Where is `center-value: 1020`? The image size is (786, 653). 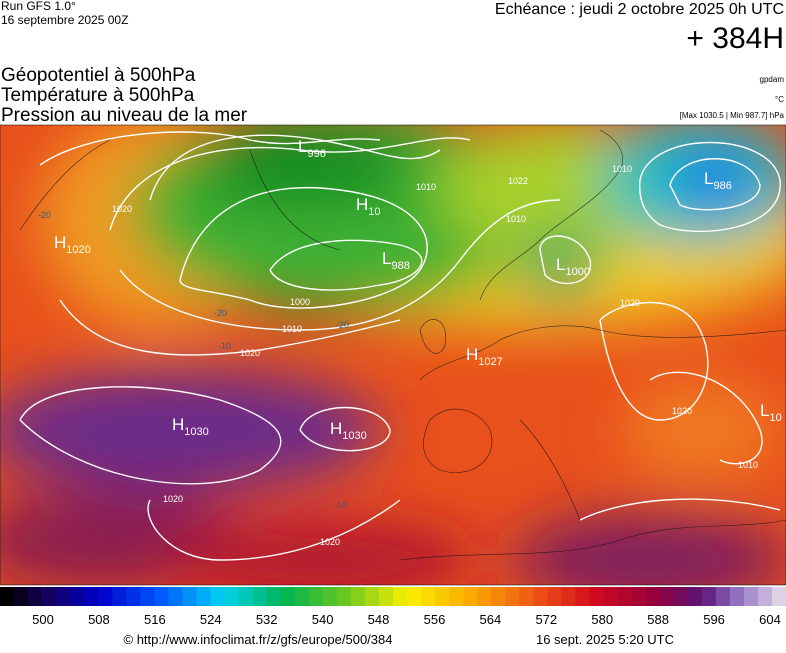 center-value: 1020 is located at coordinates (78, 250).